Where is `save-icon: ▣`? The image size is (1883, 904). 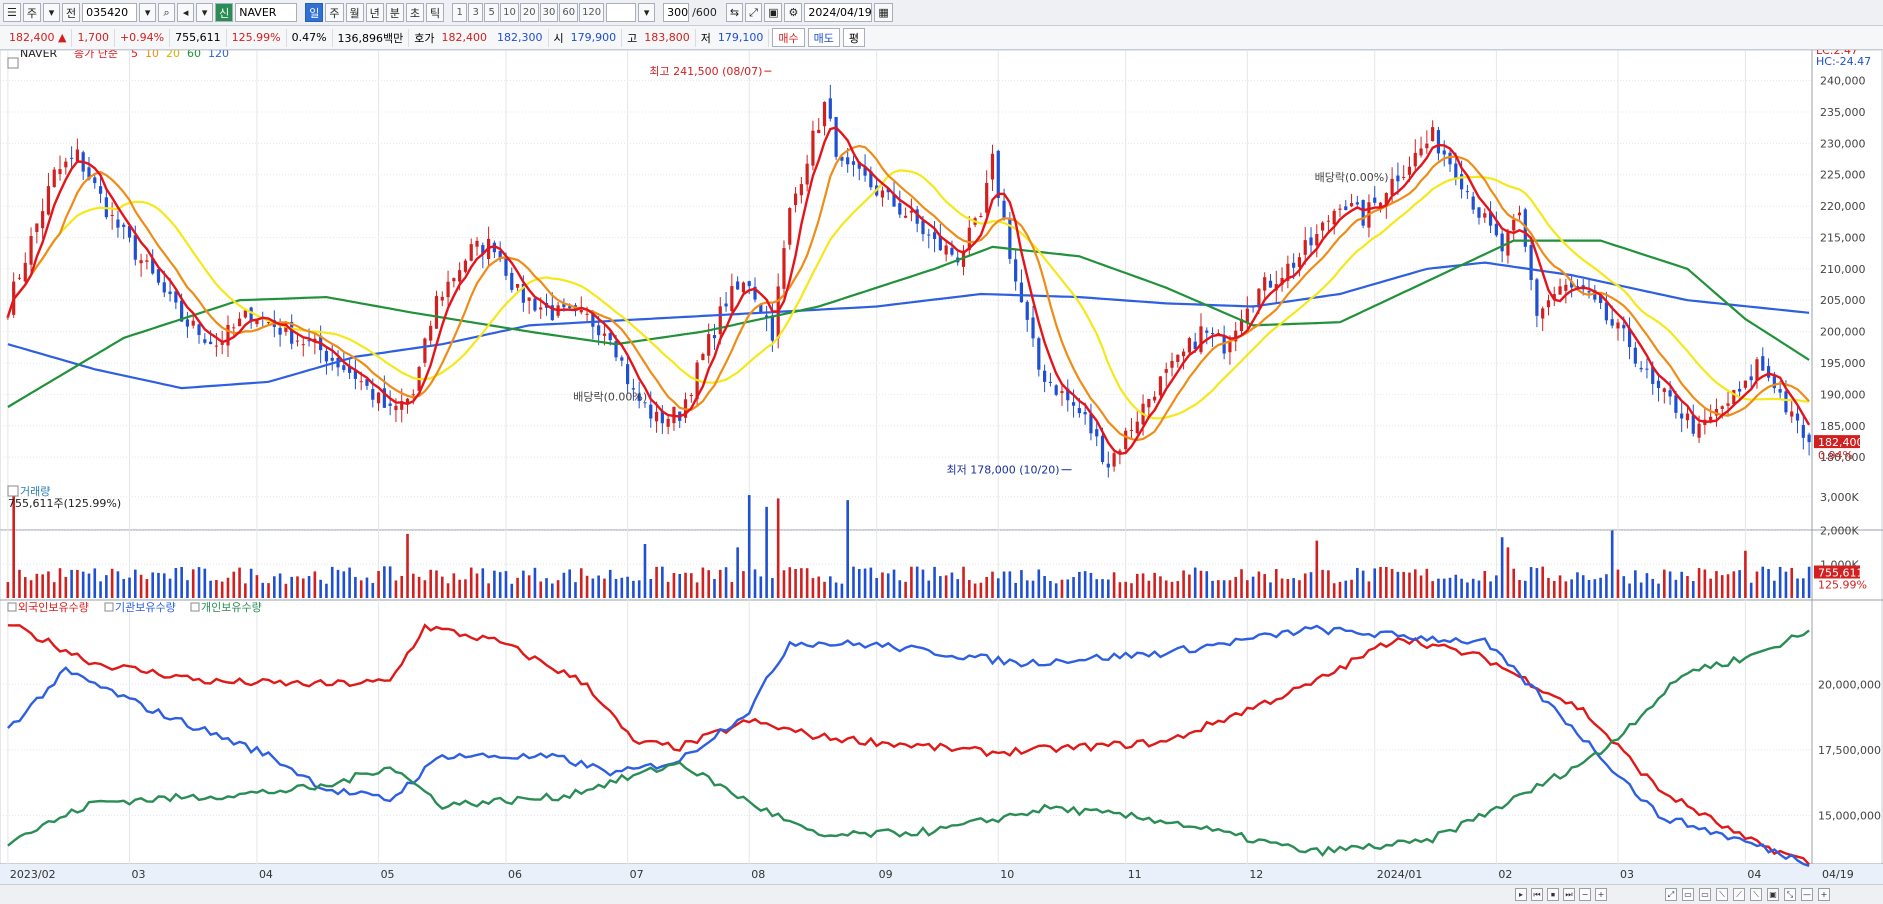 save-icon: ▣ is located at coordinates (773, 12).